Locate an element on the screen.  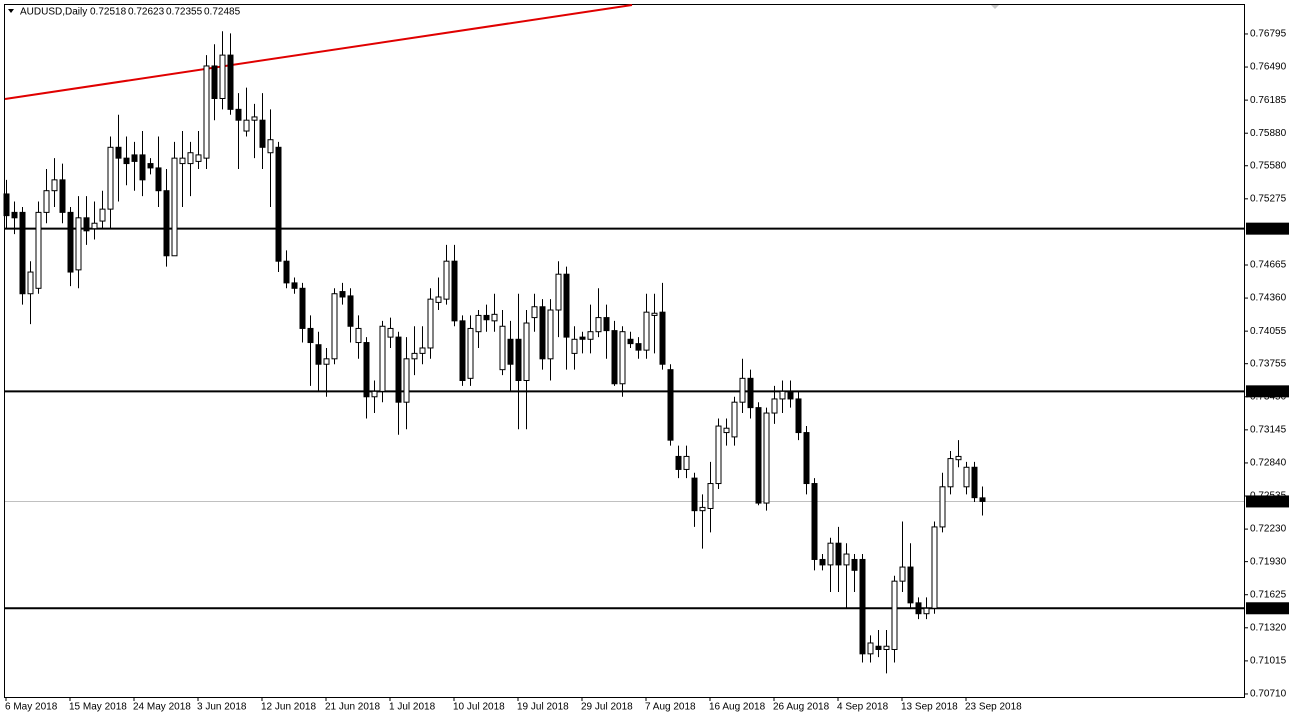
shift-marker is located at coordinates (995, 7).